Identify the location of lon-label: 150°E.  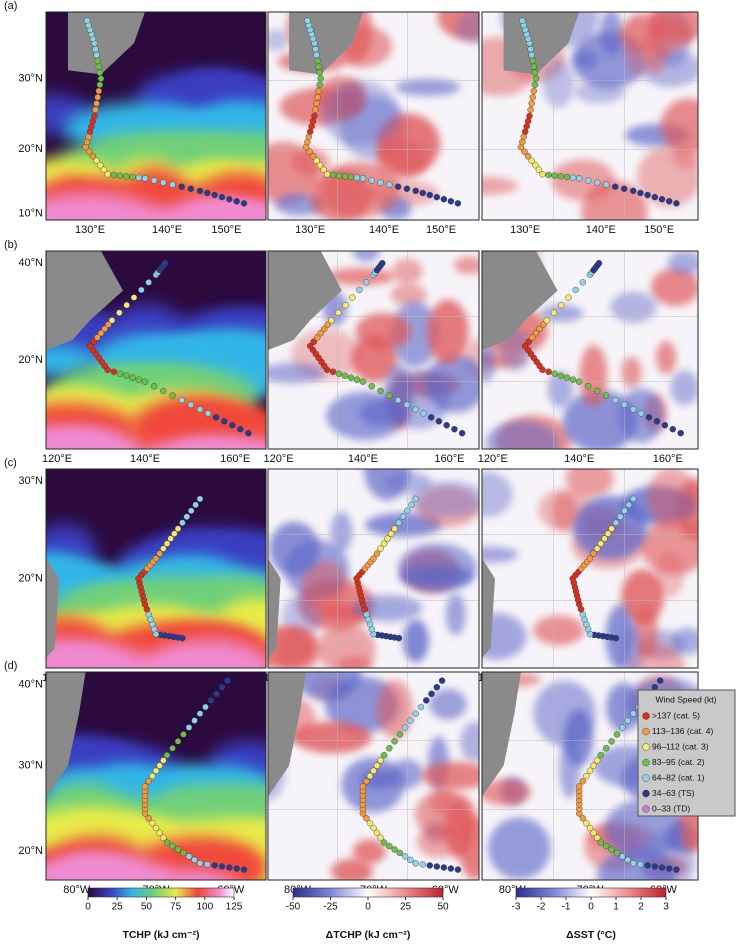
(226, 230).